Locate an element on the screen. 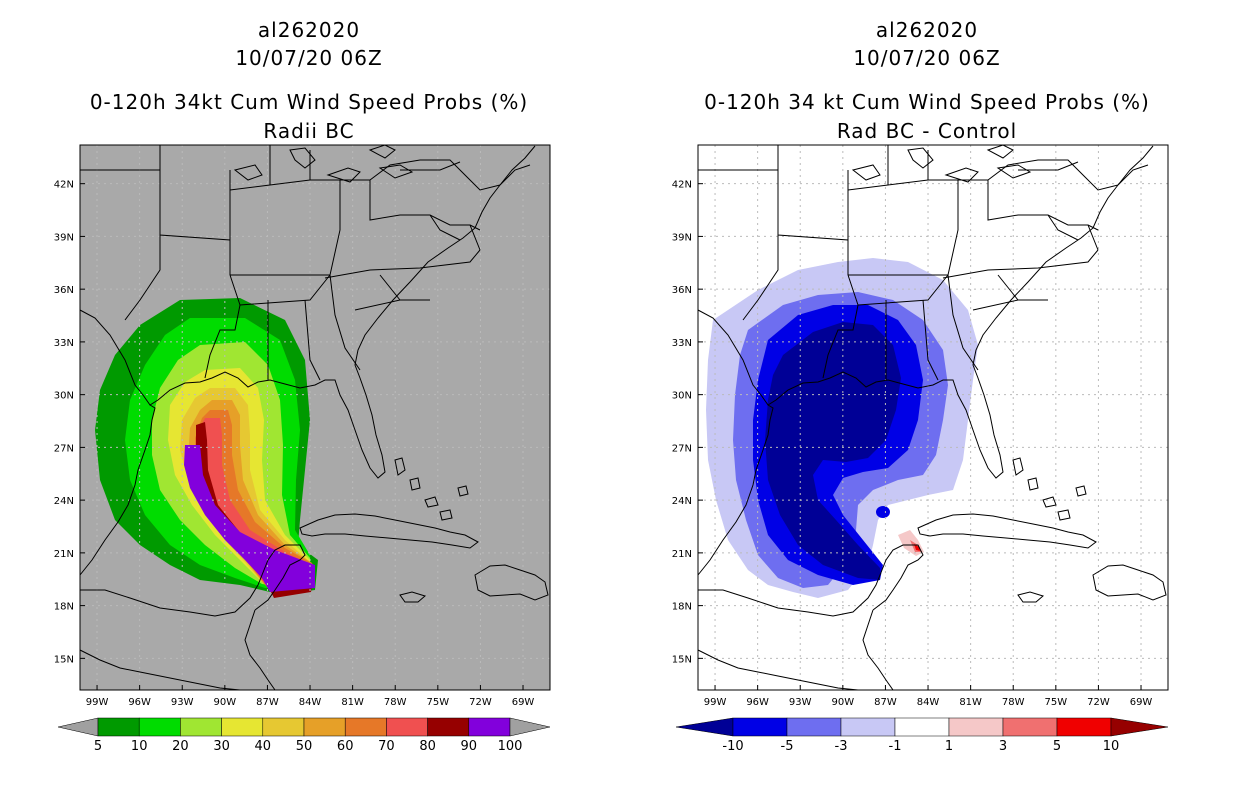 Image resolution: width=1236 pixels, height=800 pixels. left-colorbar-label: 5 is located at coordinates (98, 746).